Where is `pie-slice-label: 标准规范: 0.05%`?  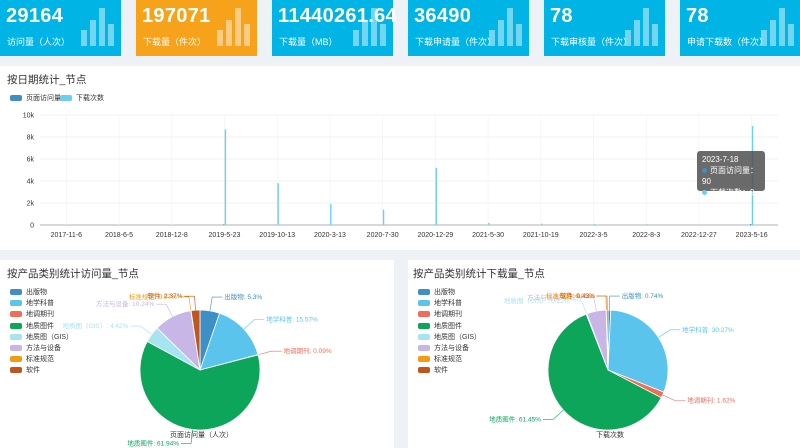
pie-slice-label: 标准规范: 0.05% is located at coordinates (570, 295).